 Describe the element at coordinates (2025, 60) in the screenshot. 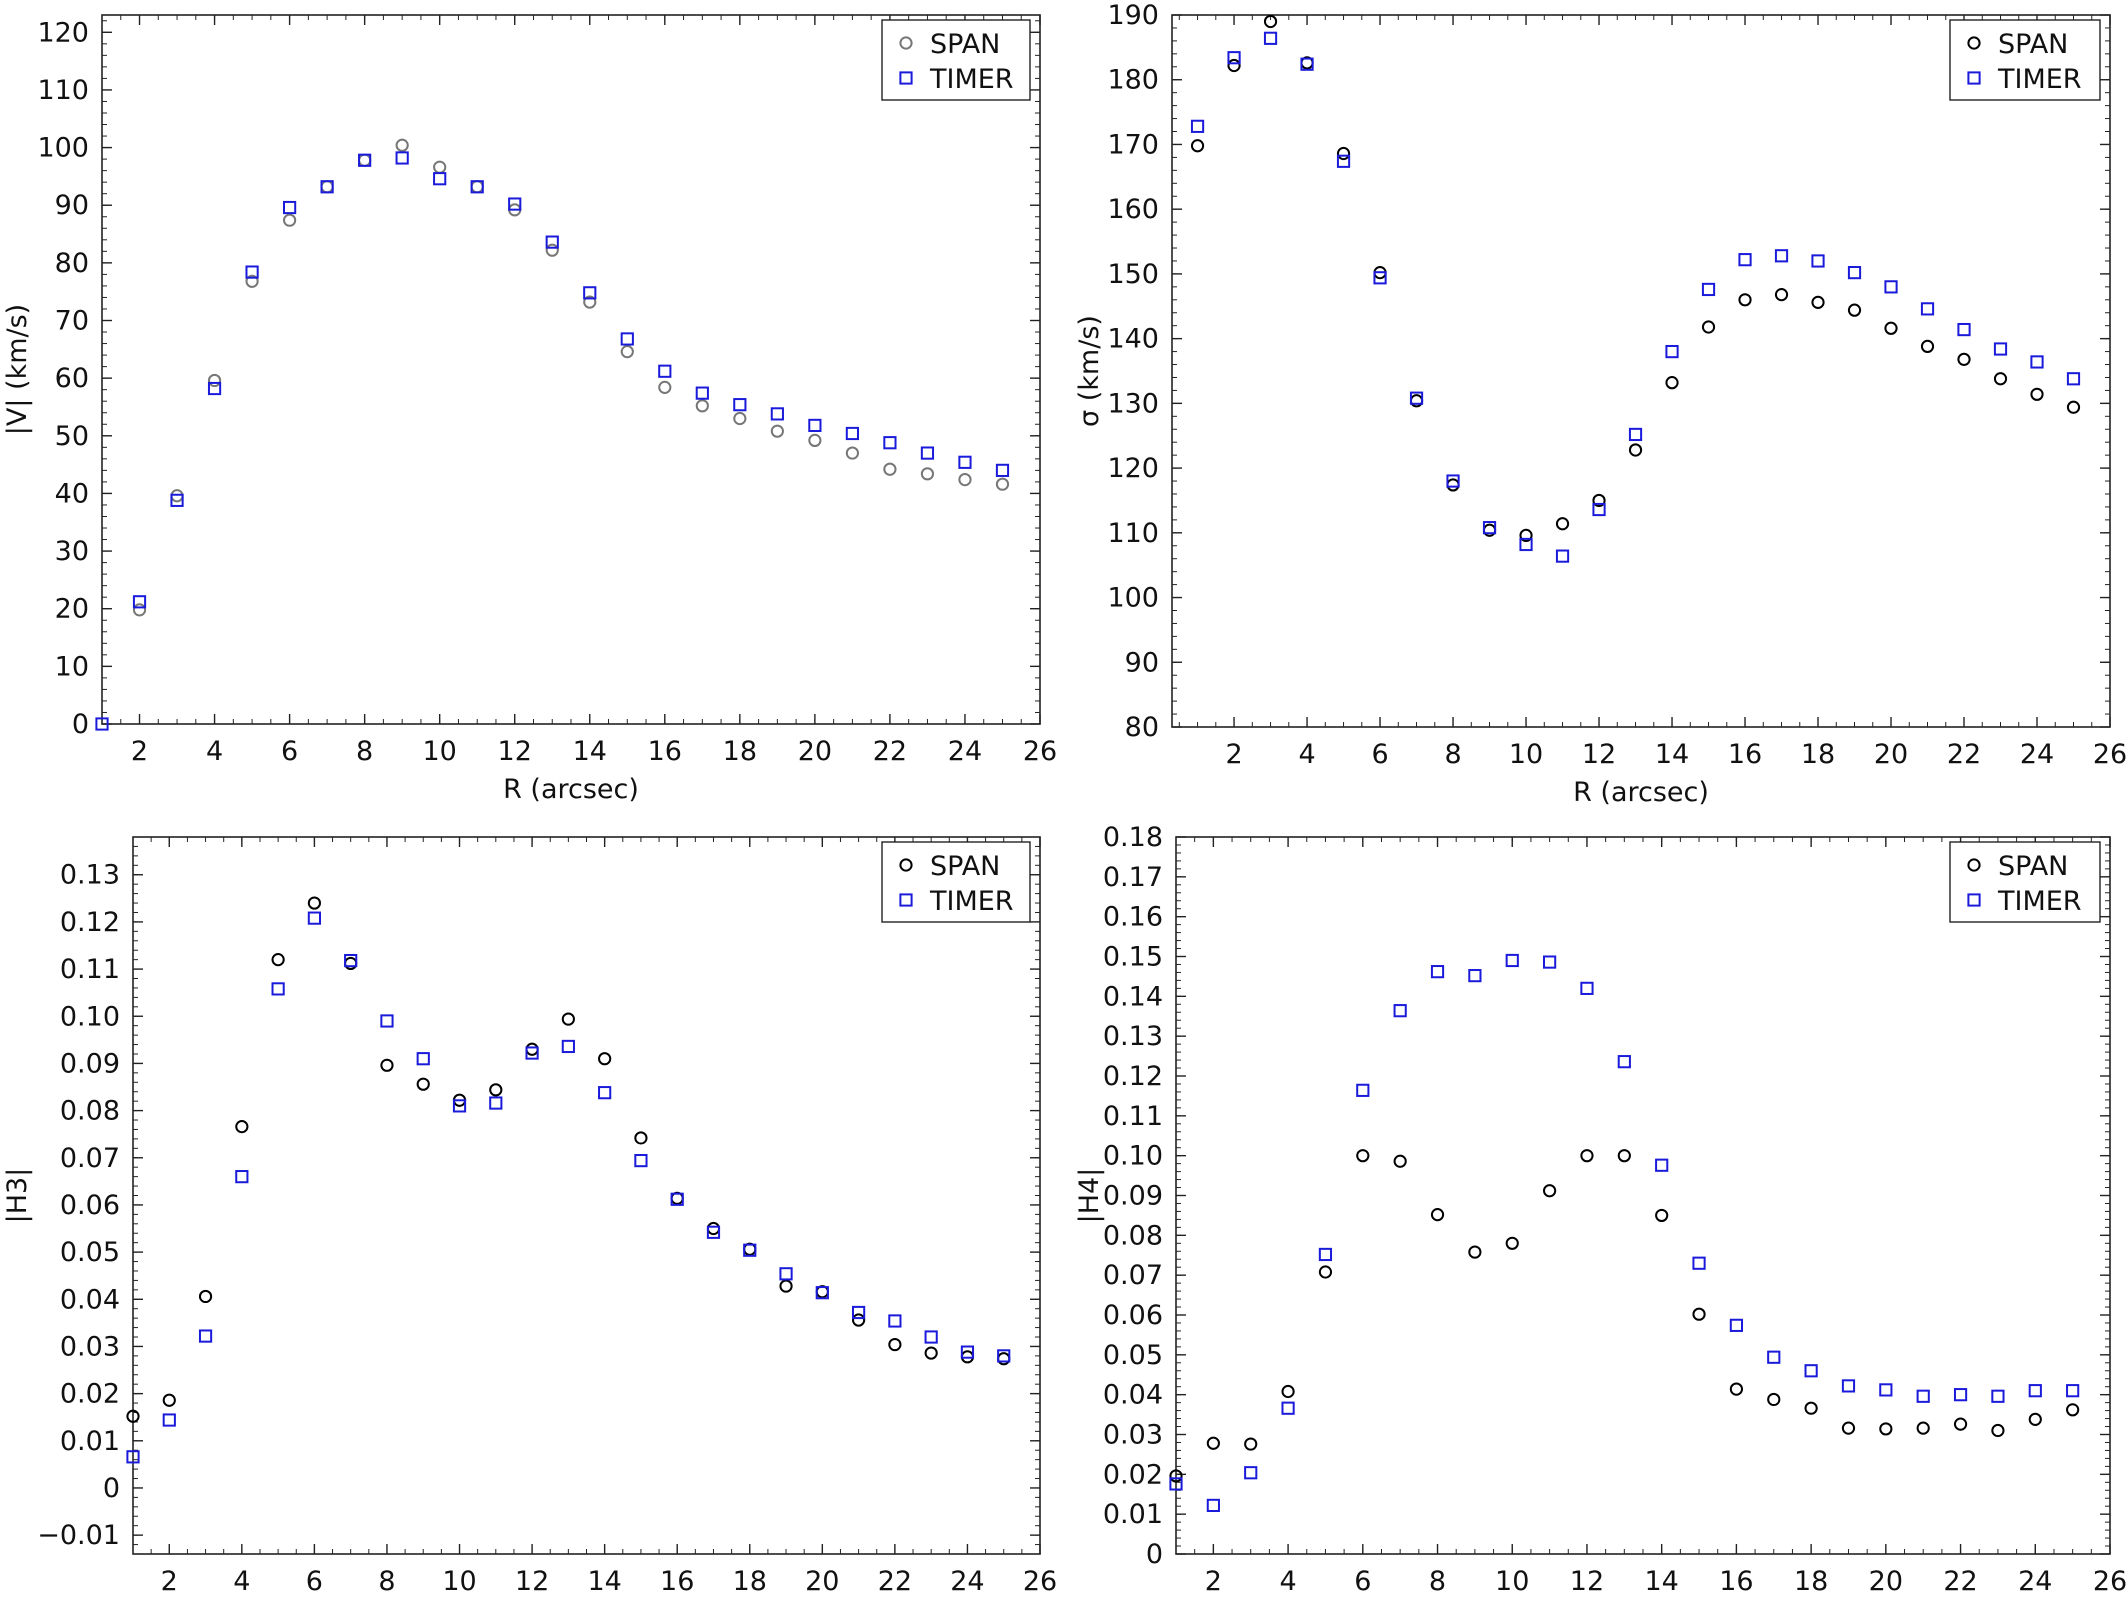

I see `dispersion-legend-box` at that location.